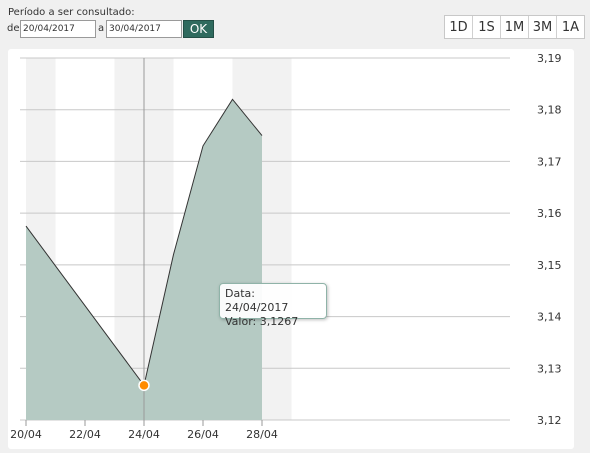 The image size is (590, 453). What do you see at coordinates (549, 213) in the screenshot?
I see `y-tick-label: 3,16` at bounding box center [549, 213].